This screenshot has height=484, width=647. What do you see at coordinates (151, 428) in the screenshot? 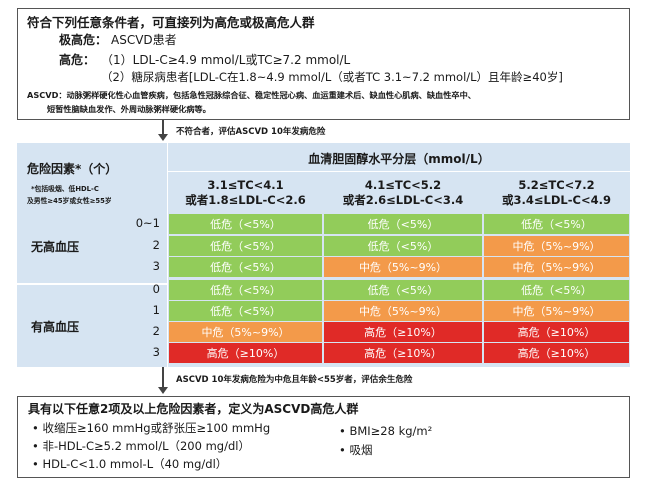
I see `criterion-blood-pressure: • 收缩压≥160 mmHg或舒张压≥100 mmHg` at bounding box center [151, 428].